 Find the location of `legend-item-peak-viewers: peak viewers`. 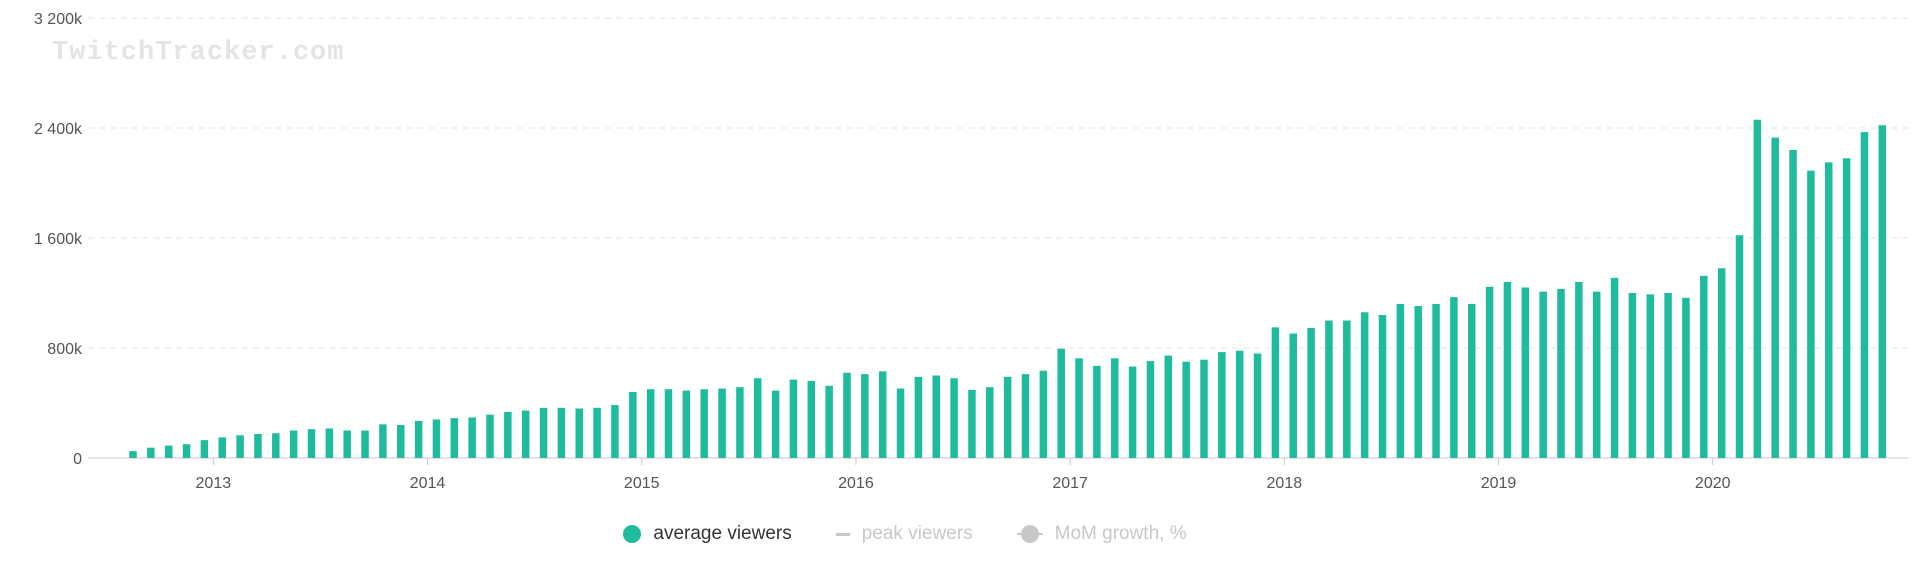

legend-item-peak-viewers: peak viewers is located at coordinates (904, 534).